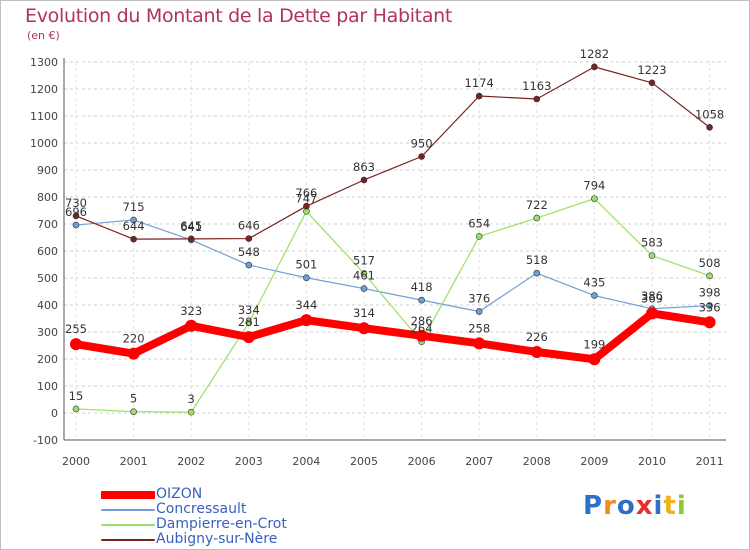 The height and width of the screenshot is (550, 750). Describe the element at coordinates (479, 83) in the screenshot. I see `data-label: 1174` at that location.